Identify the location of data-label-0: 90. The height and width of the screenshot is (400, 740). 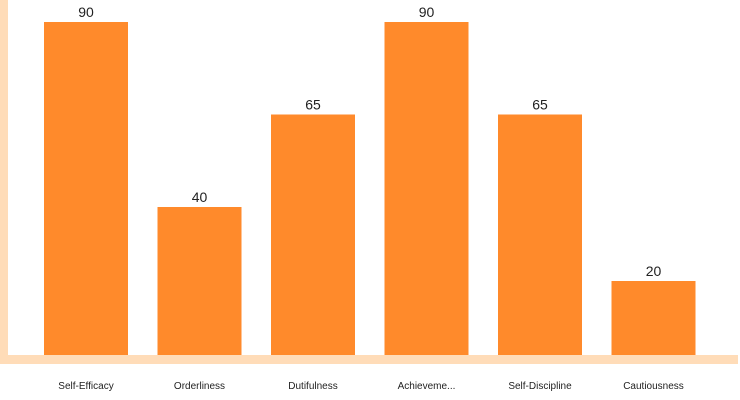
(86, 12).